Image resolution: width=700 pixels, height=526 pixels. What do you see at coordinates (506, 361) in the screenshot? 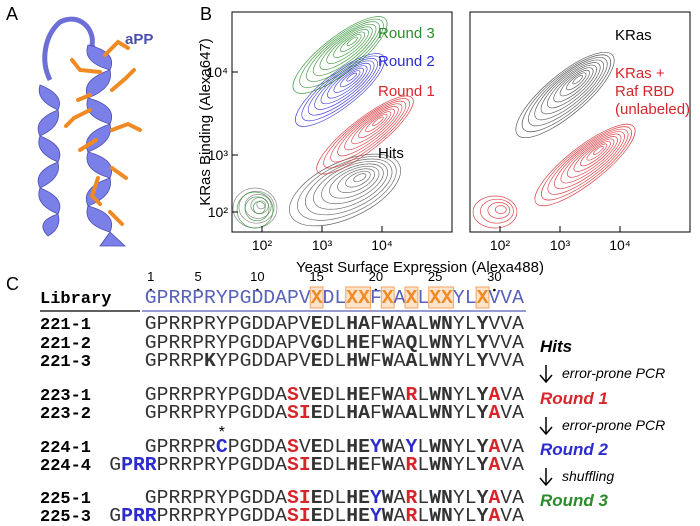
I see `sequence-segment: VVA` at bounding box center [506, 361].